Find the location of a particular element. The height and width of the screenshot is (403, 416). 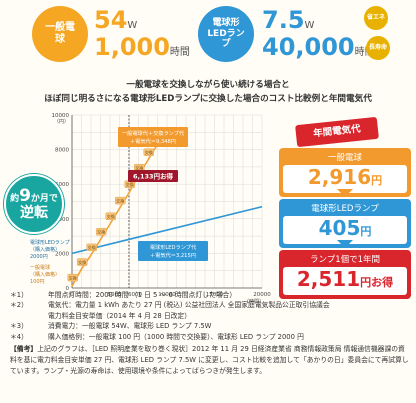

callout-incandescent-line2: ＋電気代＝9,348円 is located at coordinates (153, 141).